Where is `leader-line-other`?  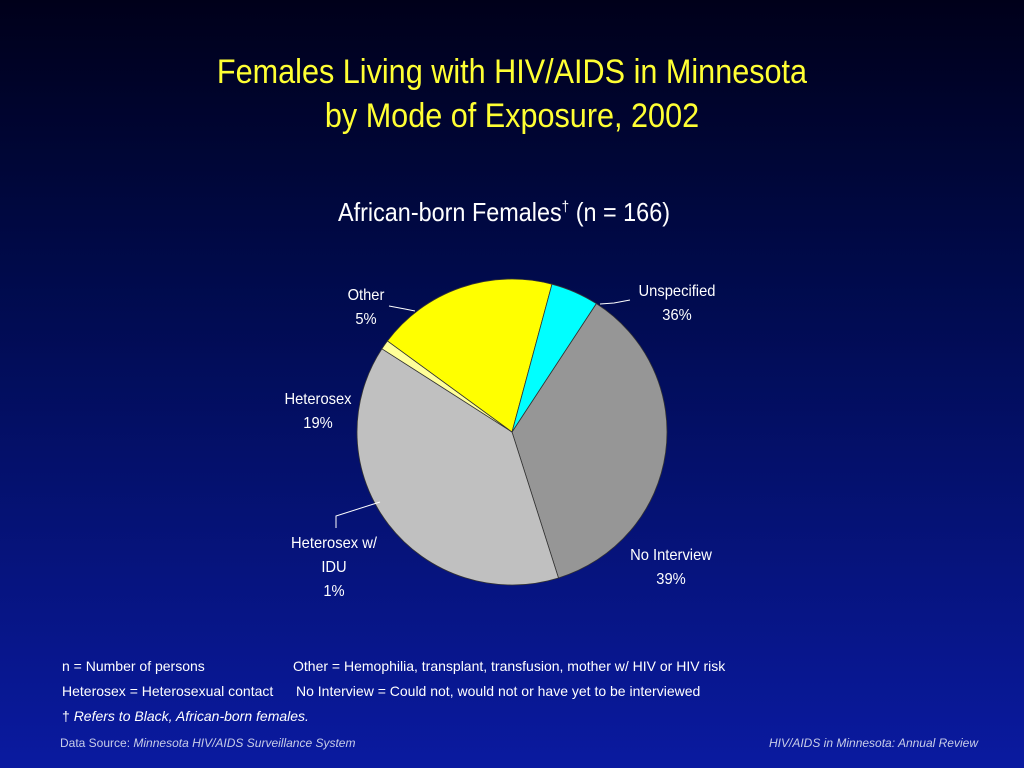 leader-line-other is located at coordinates (402, 308).